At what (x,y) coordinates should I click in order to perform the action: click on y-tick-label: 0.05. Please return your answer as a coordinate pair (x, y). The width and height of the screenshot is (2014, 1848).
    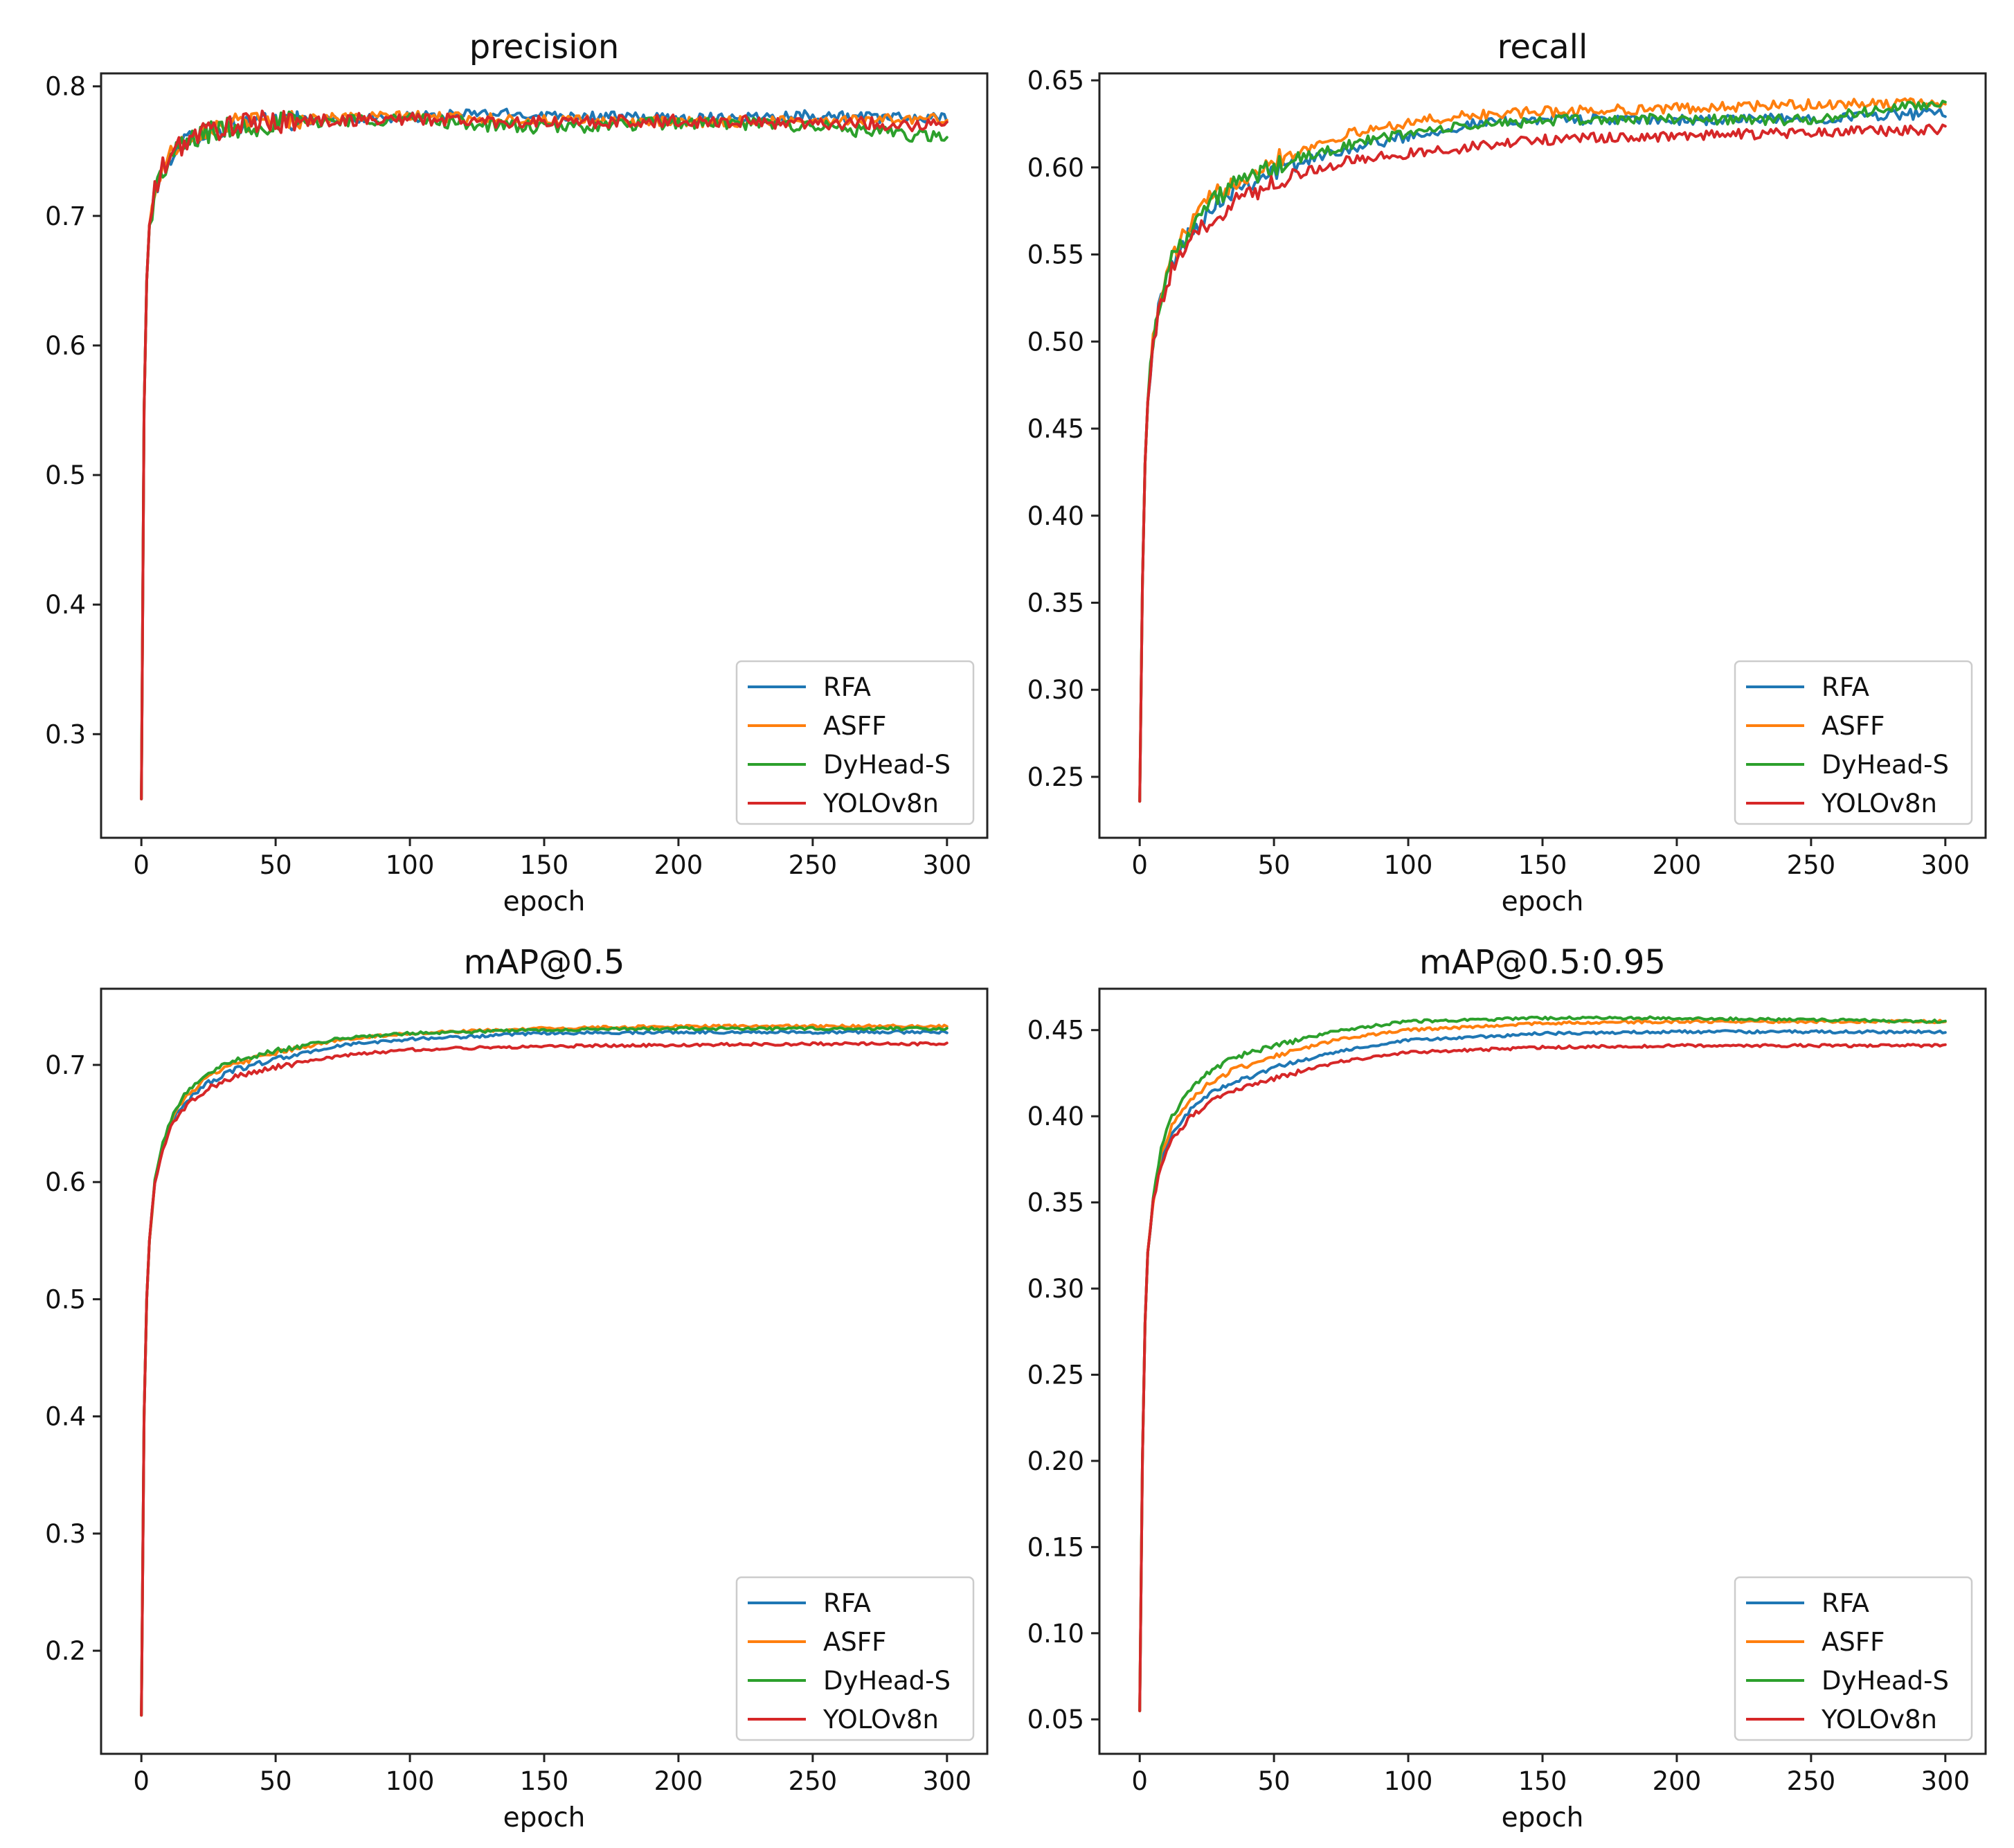
    Looking at the image, I should click on (1055, 1720).